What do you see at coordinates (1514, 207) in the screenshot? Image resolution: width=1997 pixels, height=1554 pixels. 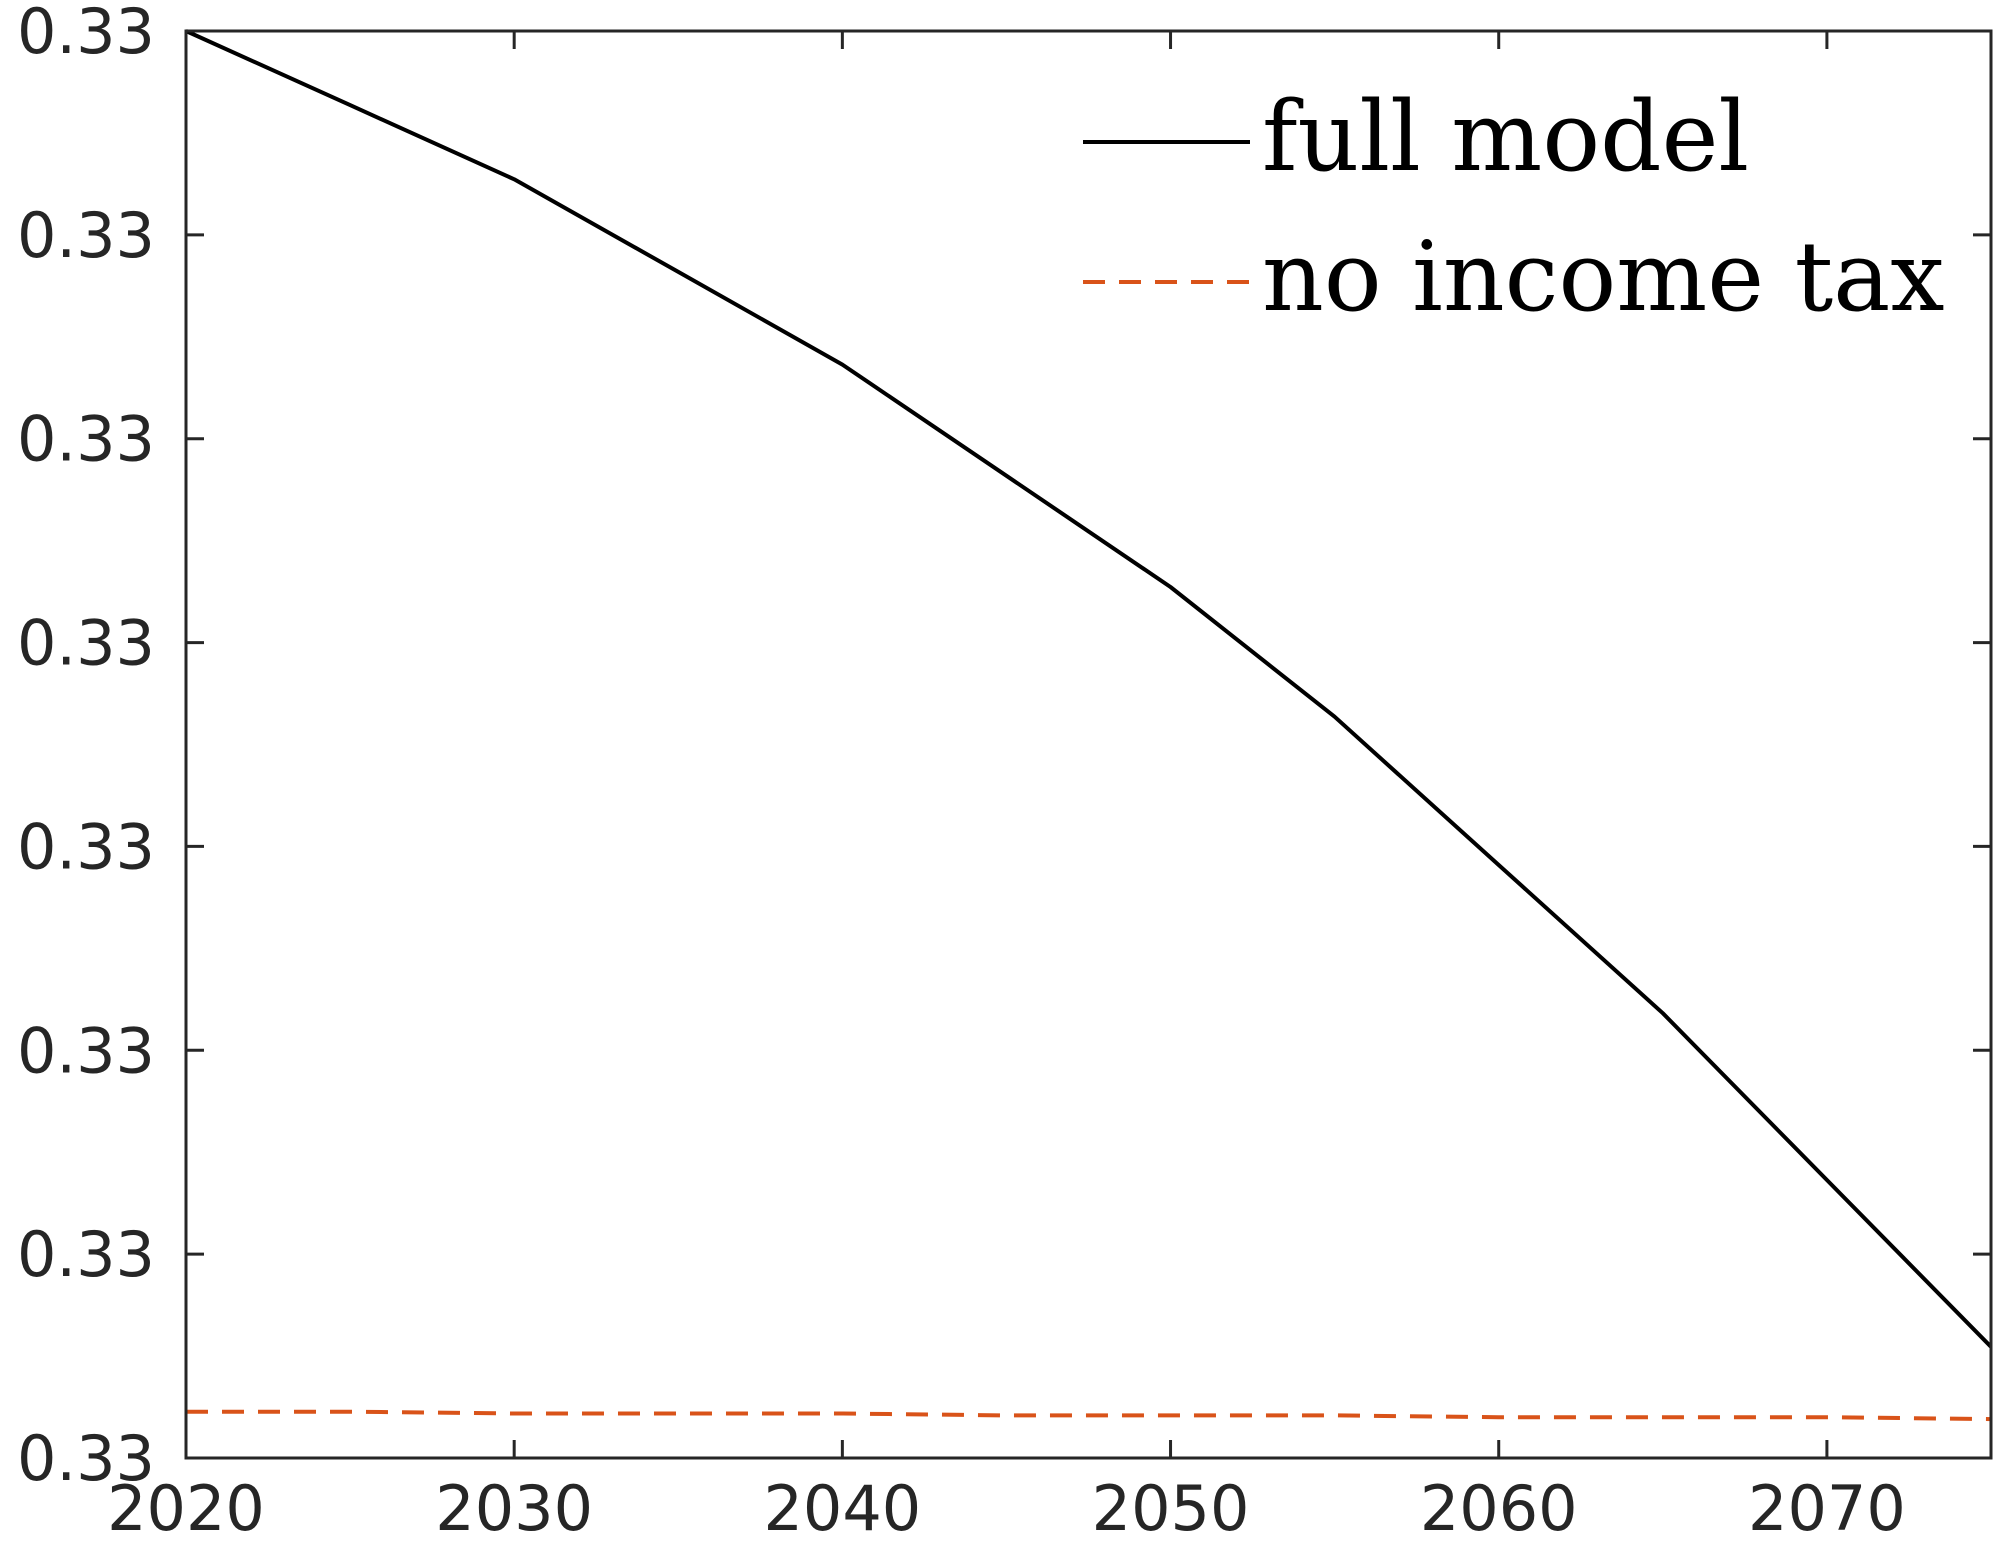 I see `legend: full model no income tax` at bounding box center [1514, 207].